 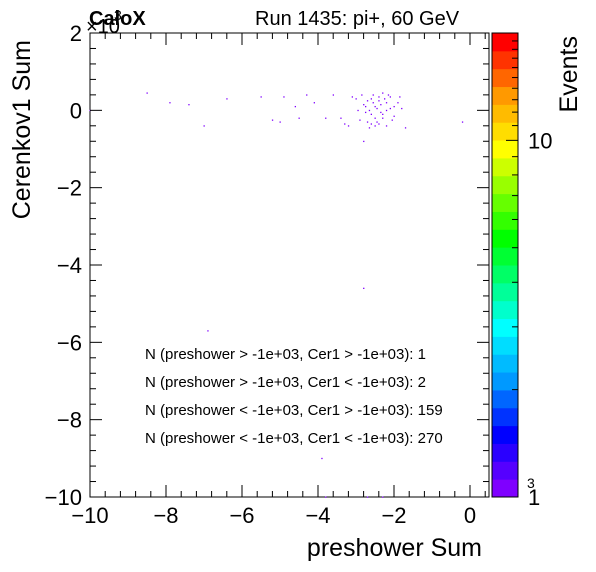 What do you see at coordinates (534, 497) in the screenshot?
I see `z-tick-label: 1` at bounding box center [534, 497].